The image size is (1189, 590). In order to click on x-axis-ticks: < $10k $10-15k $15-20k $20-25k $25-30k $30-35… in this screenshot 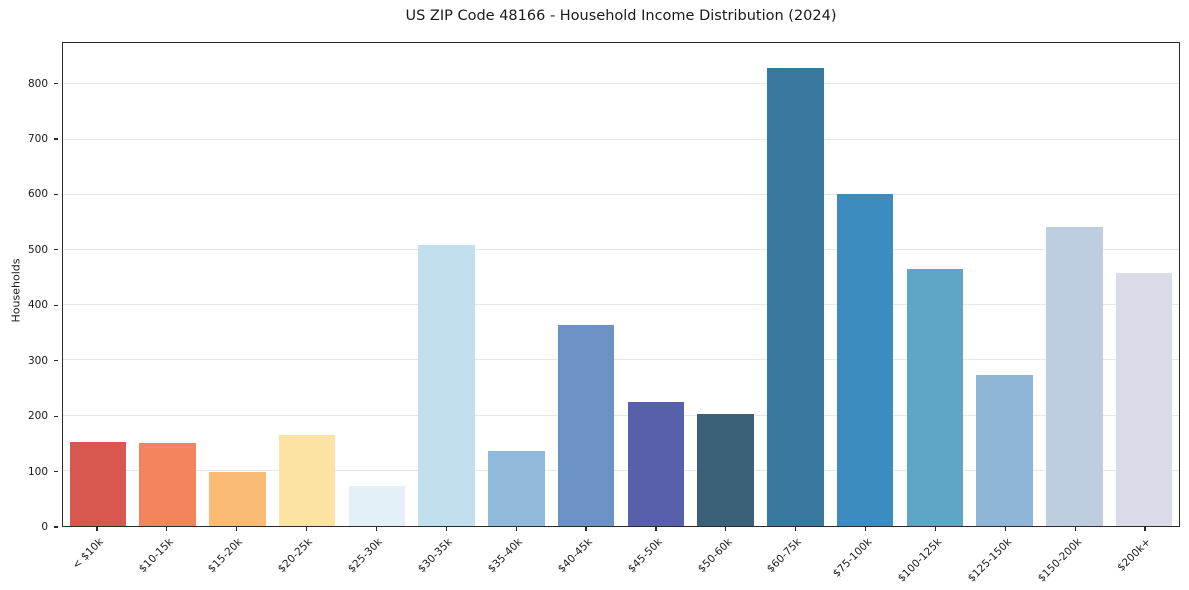, I will do `click(621, 557)`.